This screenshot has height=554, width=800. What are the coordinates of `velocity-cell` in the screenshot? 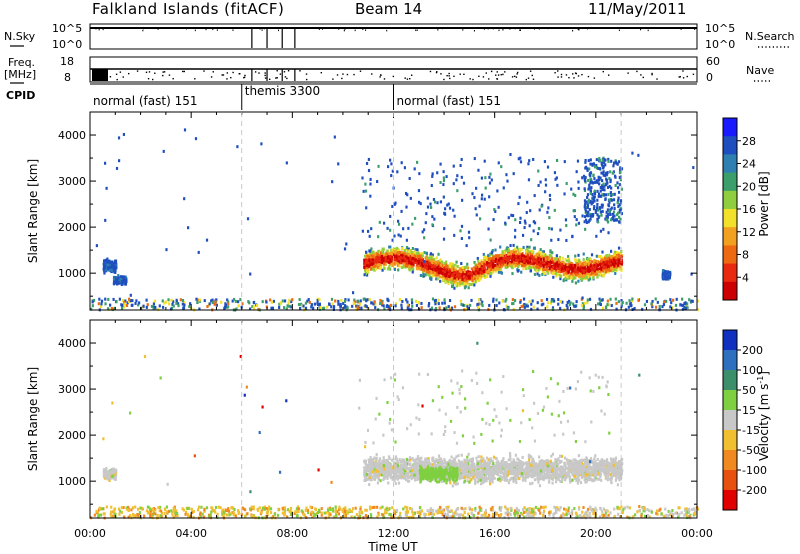 It's located at (114, 471).